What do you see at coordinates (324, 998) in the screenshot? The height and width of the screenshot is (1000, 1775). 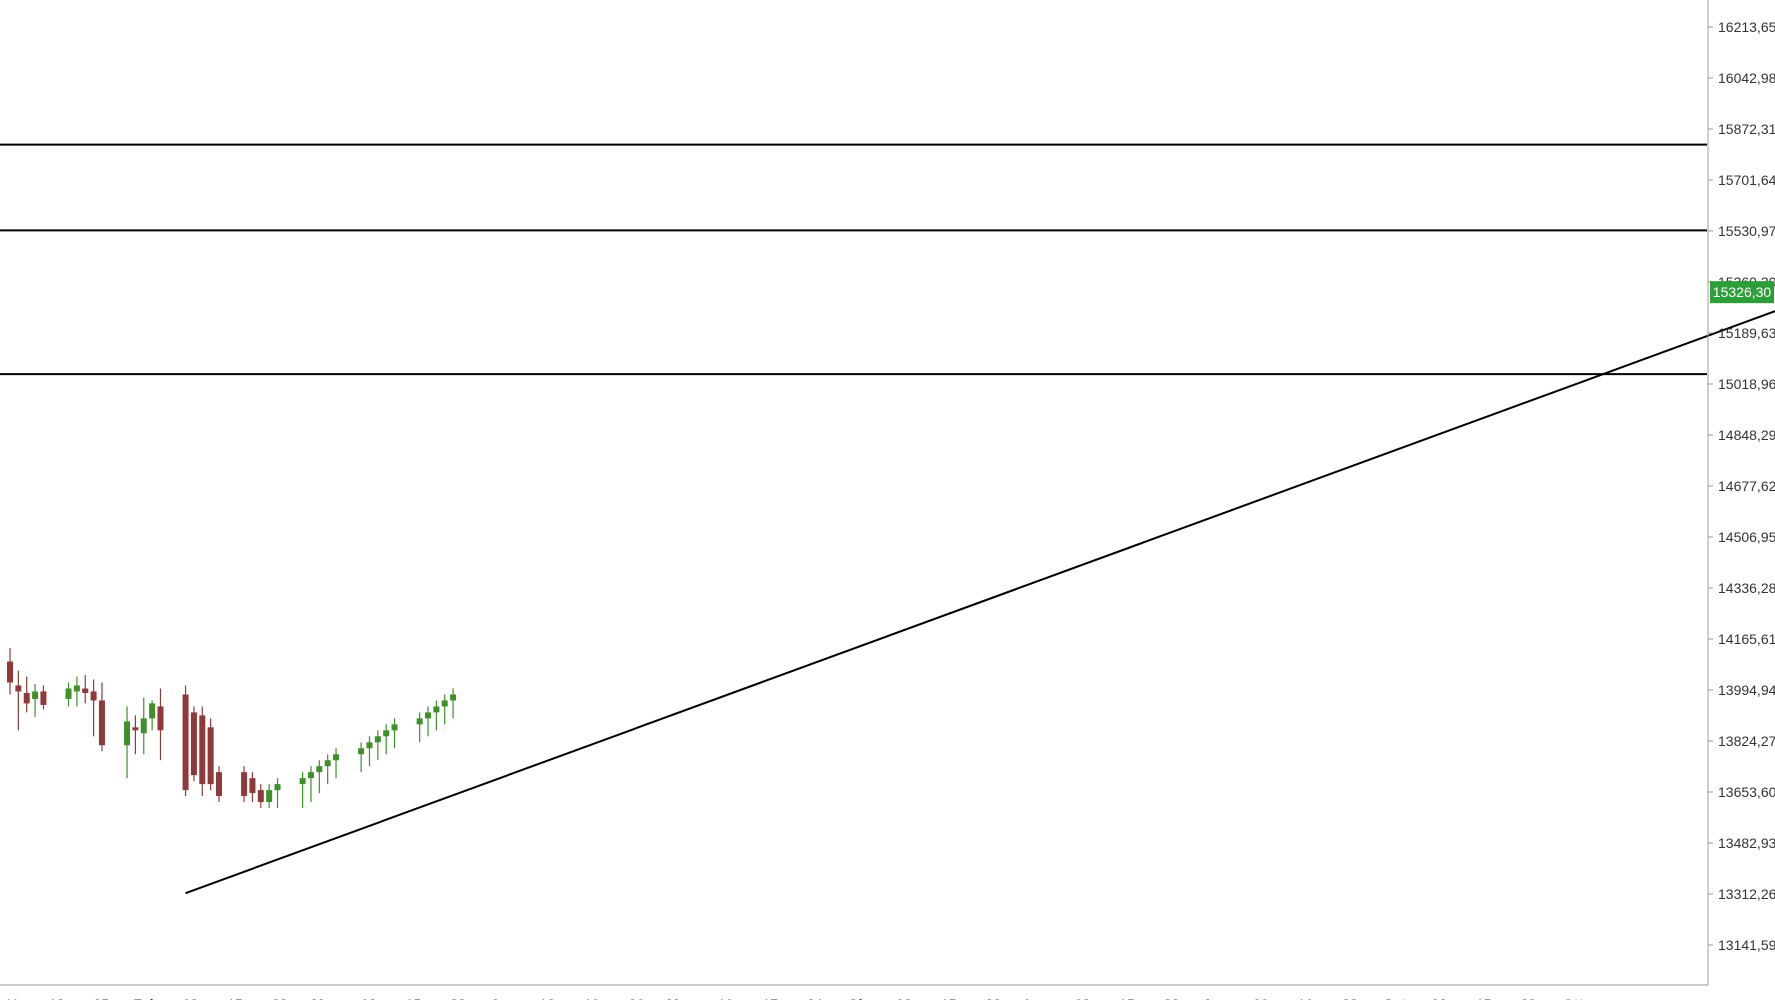 I see `x-tick-label: Mar` at bounding box center [324, 998].